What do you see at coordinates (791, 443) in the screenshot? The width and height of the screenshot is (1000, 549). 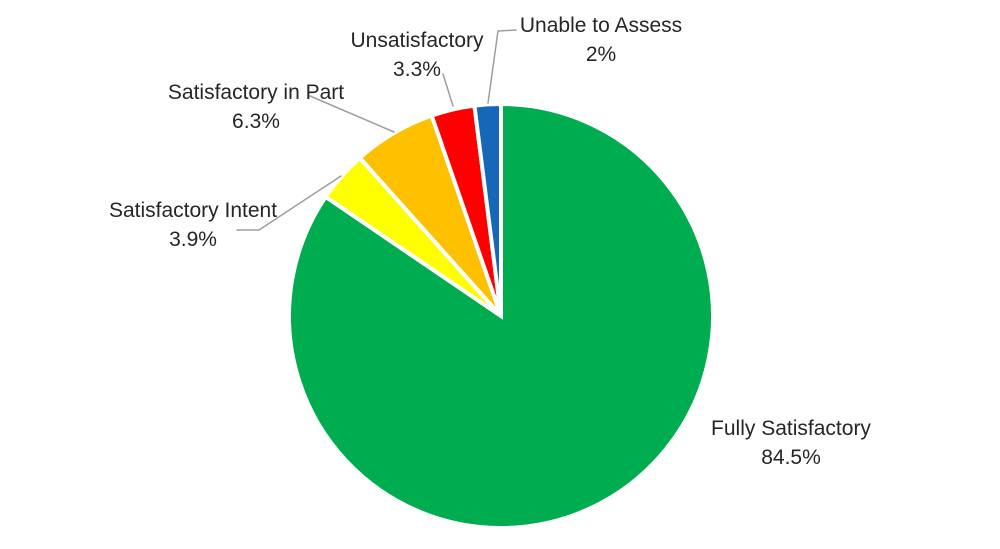 I see `slice-label-fully-satisfactory: Fully Satisfactory 84.5%` at bounding box center [791, 443].